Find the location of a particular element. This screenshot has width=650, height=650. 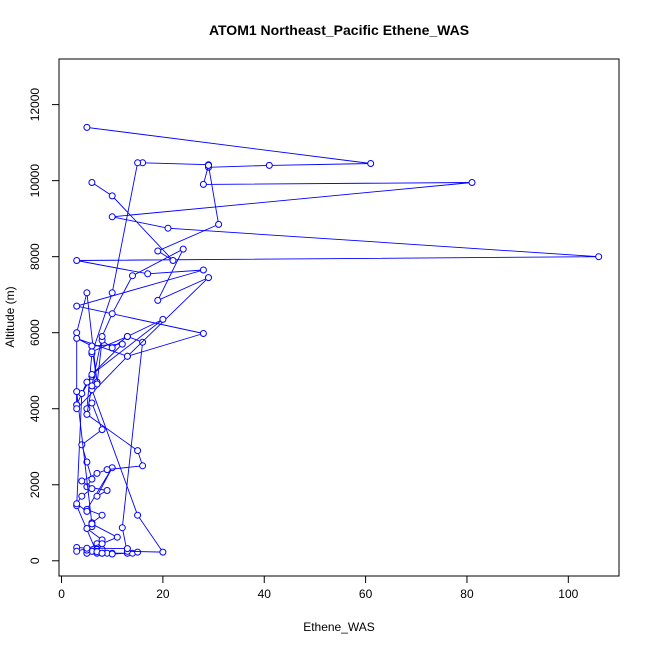

y-tick-label: 4000 is located at coordinates (35, 408).